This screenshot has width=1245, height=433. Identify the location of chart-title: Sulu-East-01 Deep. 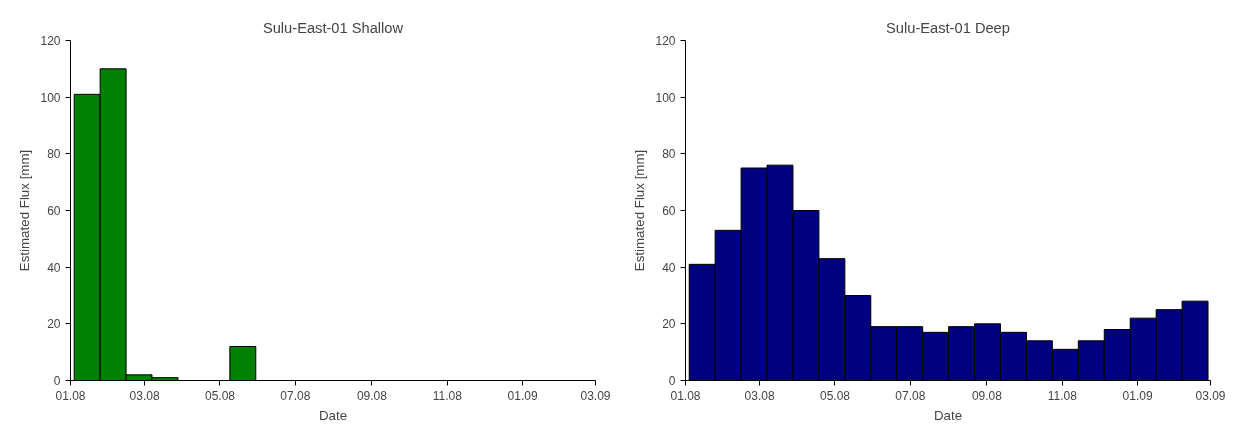
(948, 27).